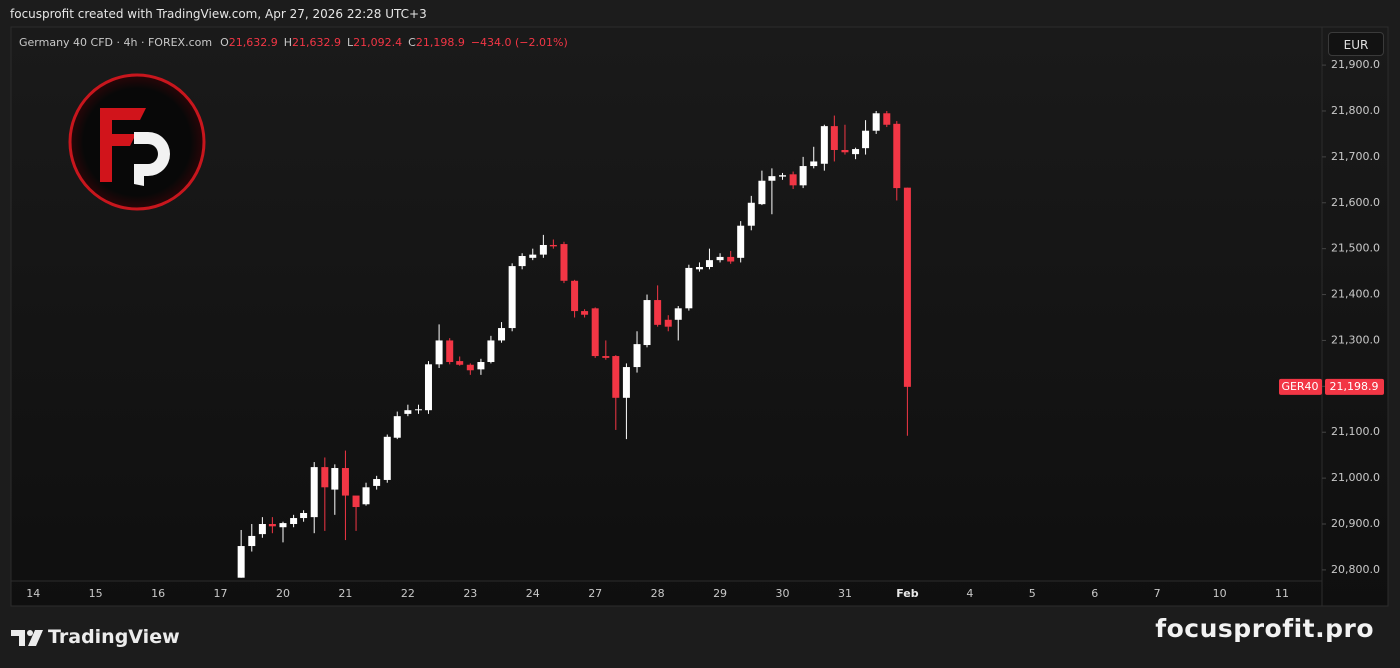 This screenshot has width=1400, height=668. Describe the element at coordinates (1355, 339) in the screenshot. I see `y-tick-label: 21,300.0` at that location.